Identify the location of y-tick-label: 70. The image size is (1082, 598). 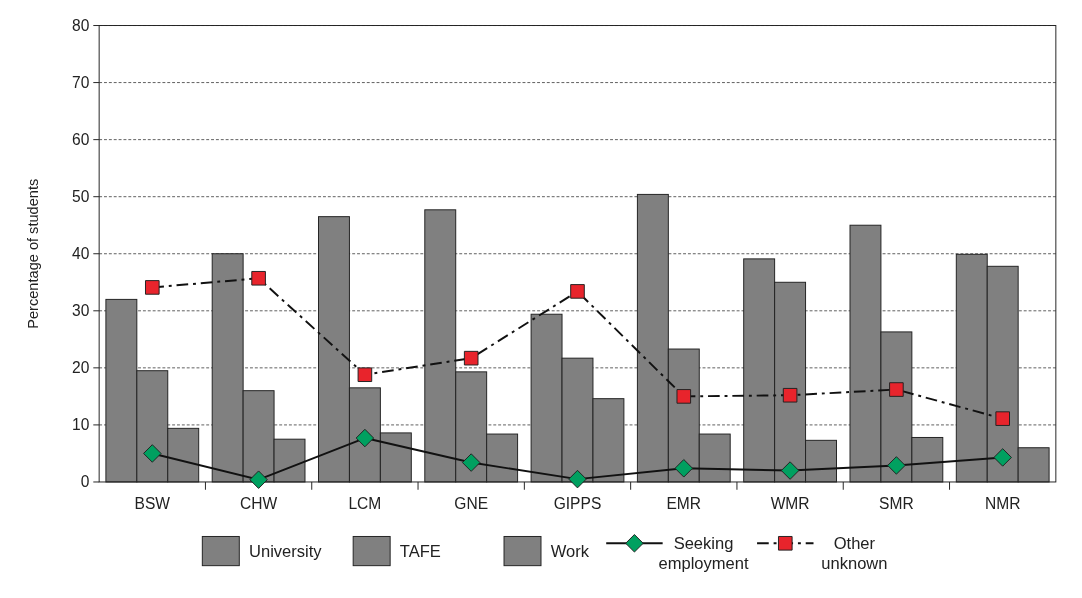
(81, 83).